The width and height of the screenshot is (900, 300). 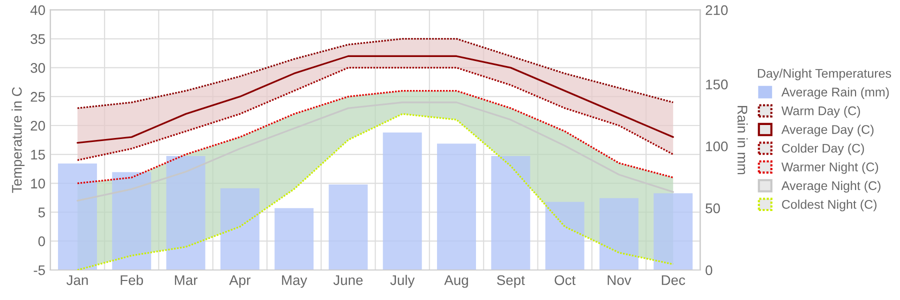 I want to click on y-tick-label: 15, so click(x=38, y=155).